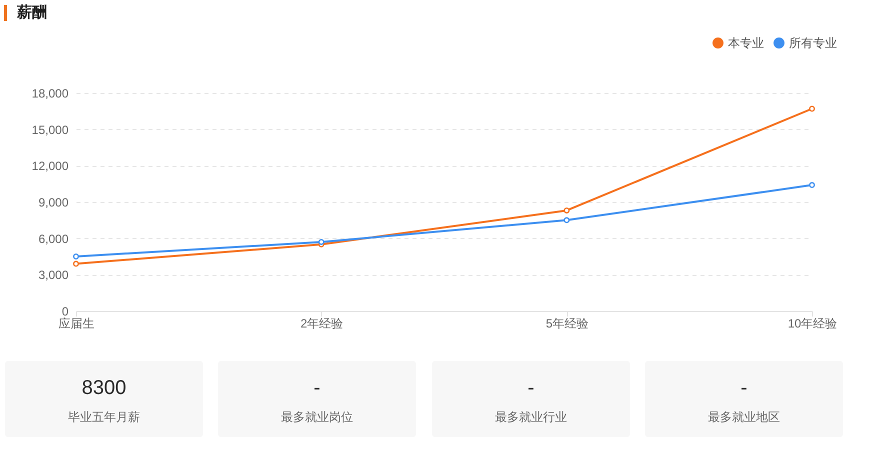 The height and width of the screenshot is (456, 871). I want to click on y-tick-label: 18,000, so click(50, 93).